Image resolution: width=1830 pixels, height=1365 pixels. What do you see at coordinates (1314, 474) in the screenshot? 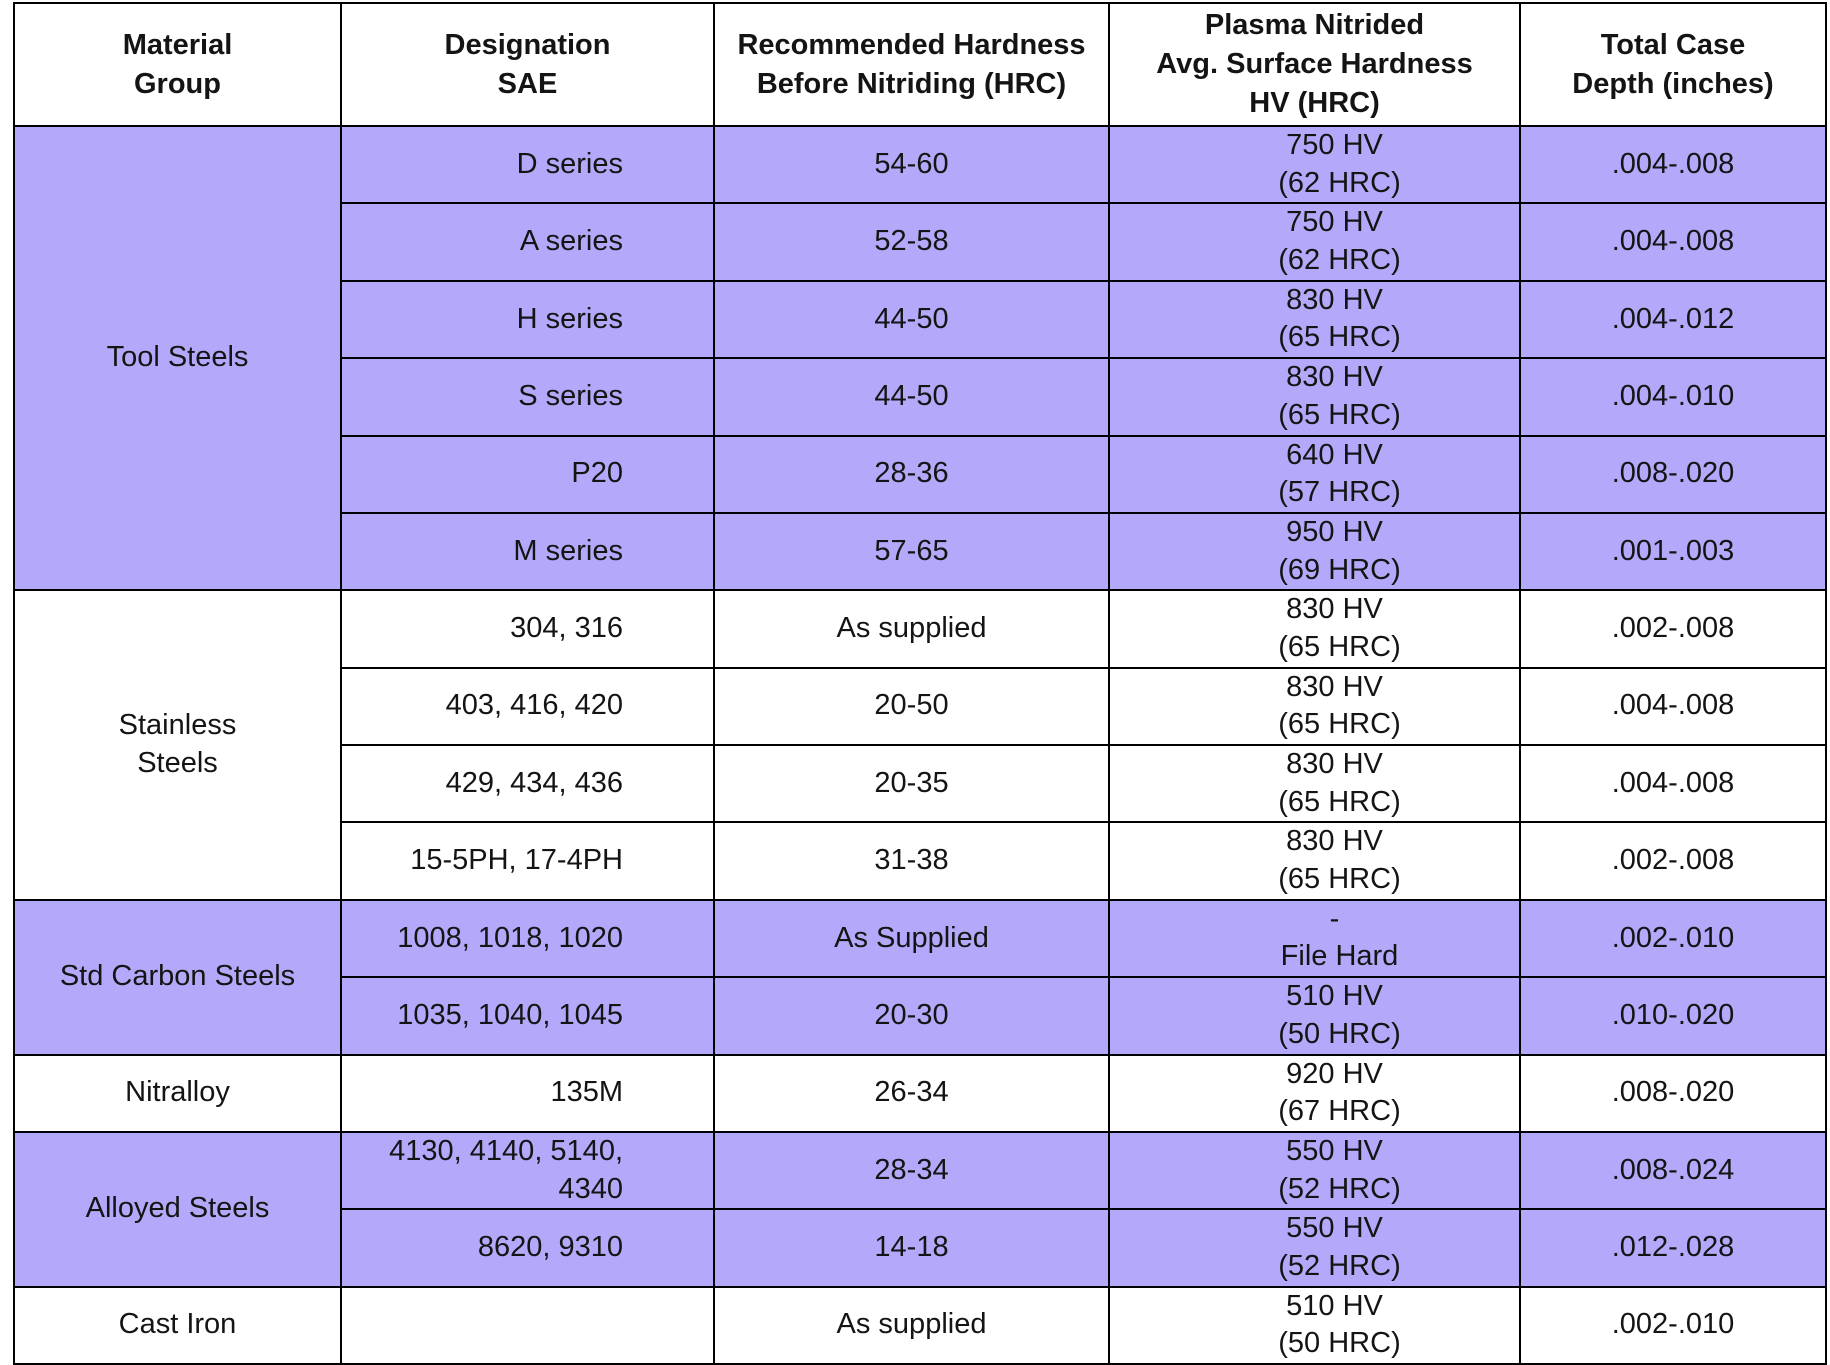
I see `plasma-hardness-cell: 640 HV (57 HRC)` at bounding box center [1314, 474].